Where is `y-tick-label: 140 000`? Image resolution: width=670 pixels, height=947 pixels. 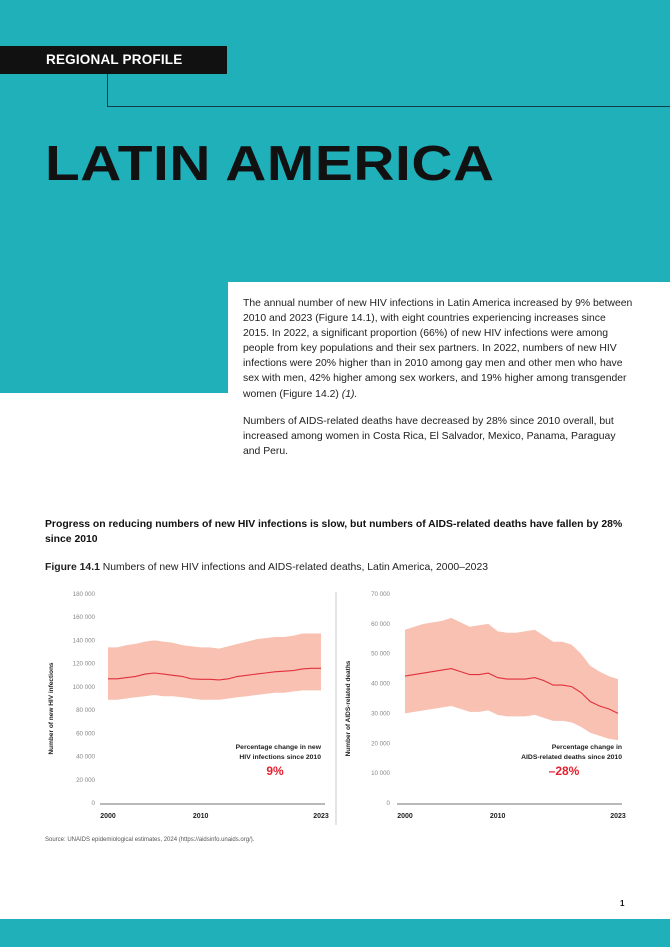
y-tick-label: 140 000 is located at coordinates (84, 640).